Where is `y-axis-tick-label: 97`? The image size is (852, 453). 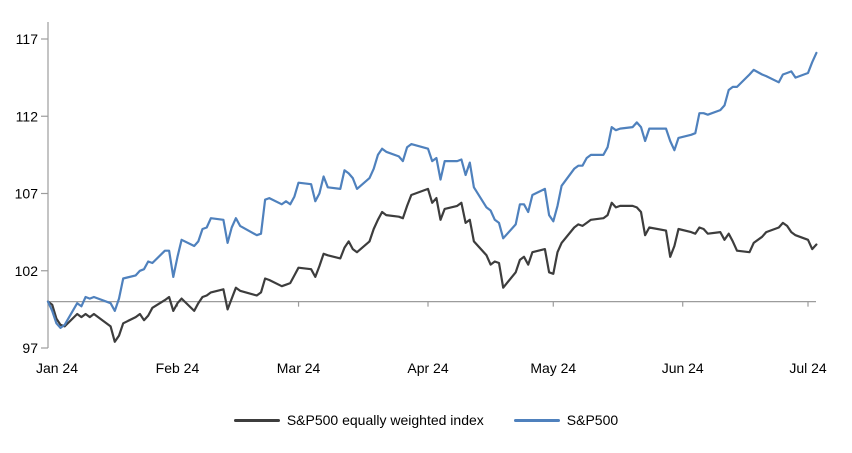 y-axis-tick-label: 97 is located at coordinates (30, 348).